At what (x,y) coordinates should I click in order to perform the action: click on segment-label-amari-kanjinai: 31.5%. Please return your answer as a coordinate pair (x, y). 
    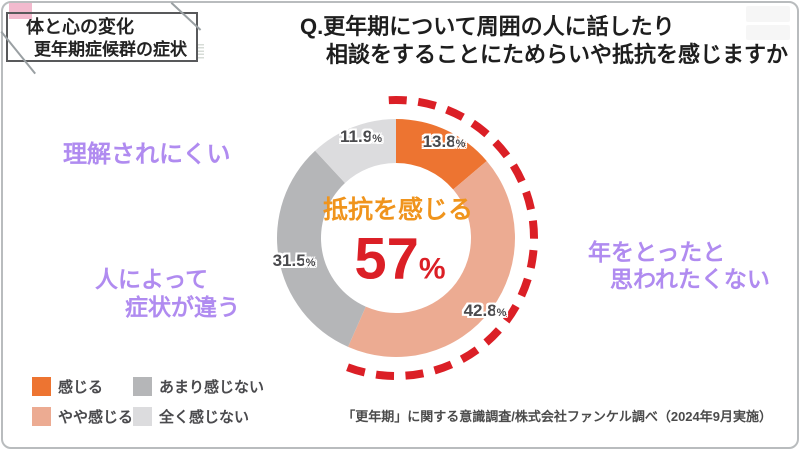
    Looking at the image, I should click on (294, 261).